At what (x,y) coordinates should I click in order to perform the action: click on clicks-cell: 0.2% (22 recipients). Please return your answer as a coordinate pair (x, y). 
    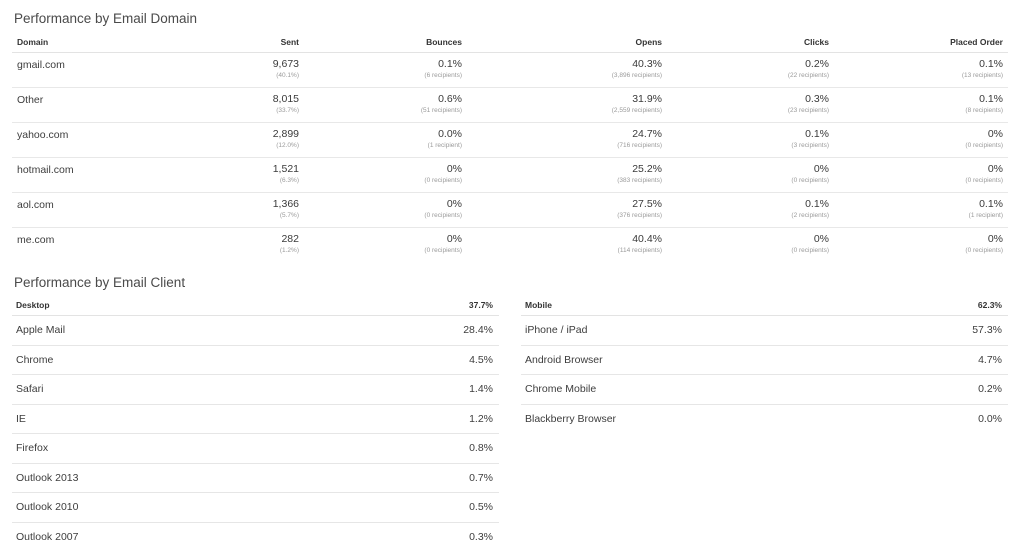
    Looking at the image, I should click on (745, 70).